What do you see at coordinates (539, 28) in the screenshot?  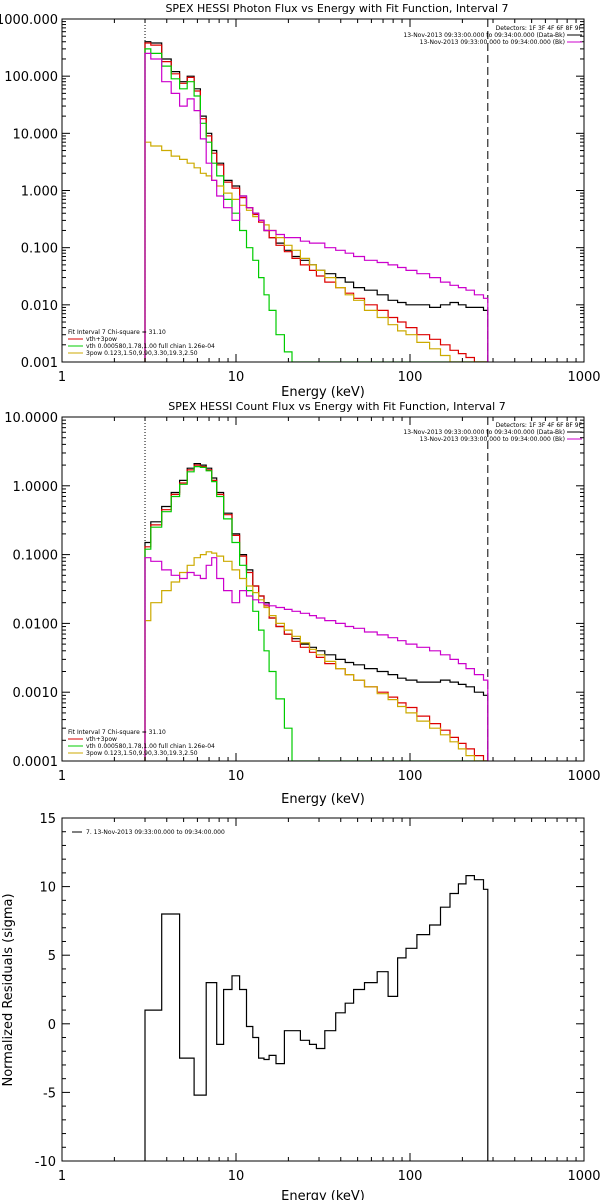 I see `panel1-legend-header: Detectors: 1F 3F 4F 6F 8F 9F` at bounding box center [539, 28].